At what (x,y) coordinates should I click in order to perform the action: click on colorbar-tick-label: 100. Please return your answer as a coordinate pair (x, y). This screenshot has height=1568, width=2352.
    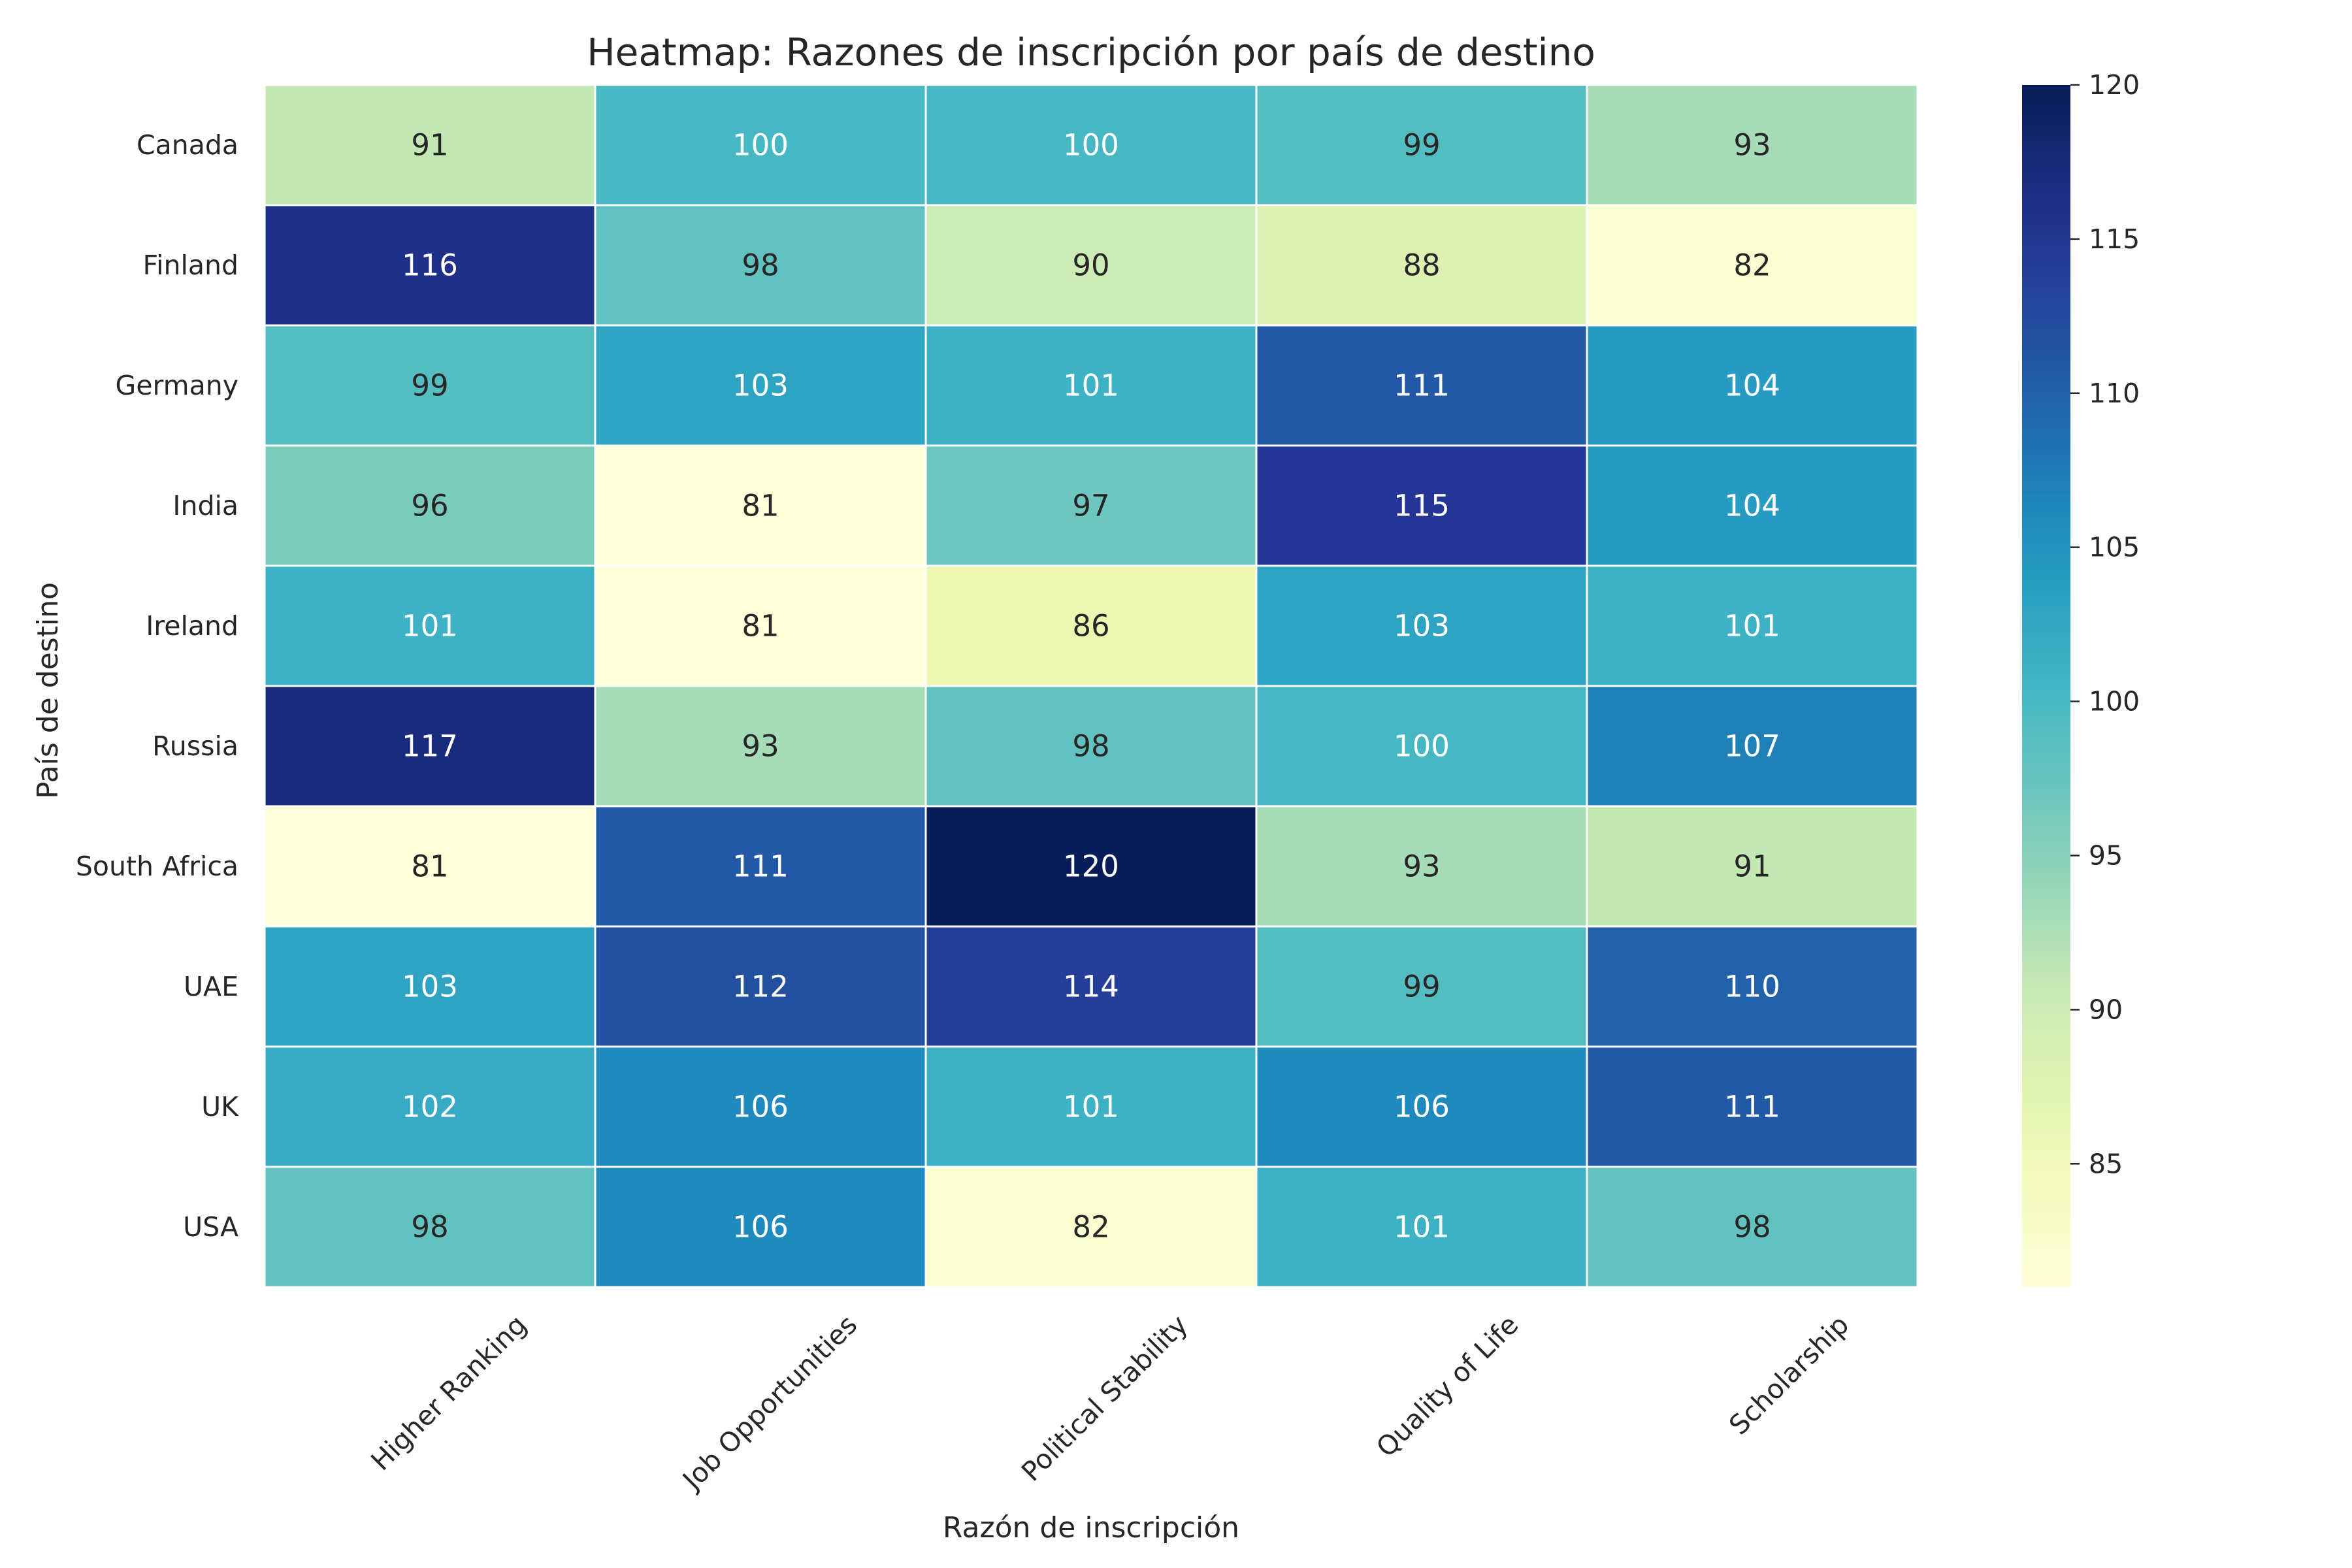
    Looking at the image, I should click on (2114, 701).